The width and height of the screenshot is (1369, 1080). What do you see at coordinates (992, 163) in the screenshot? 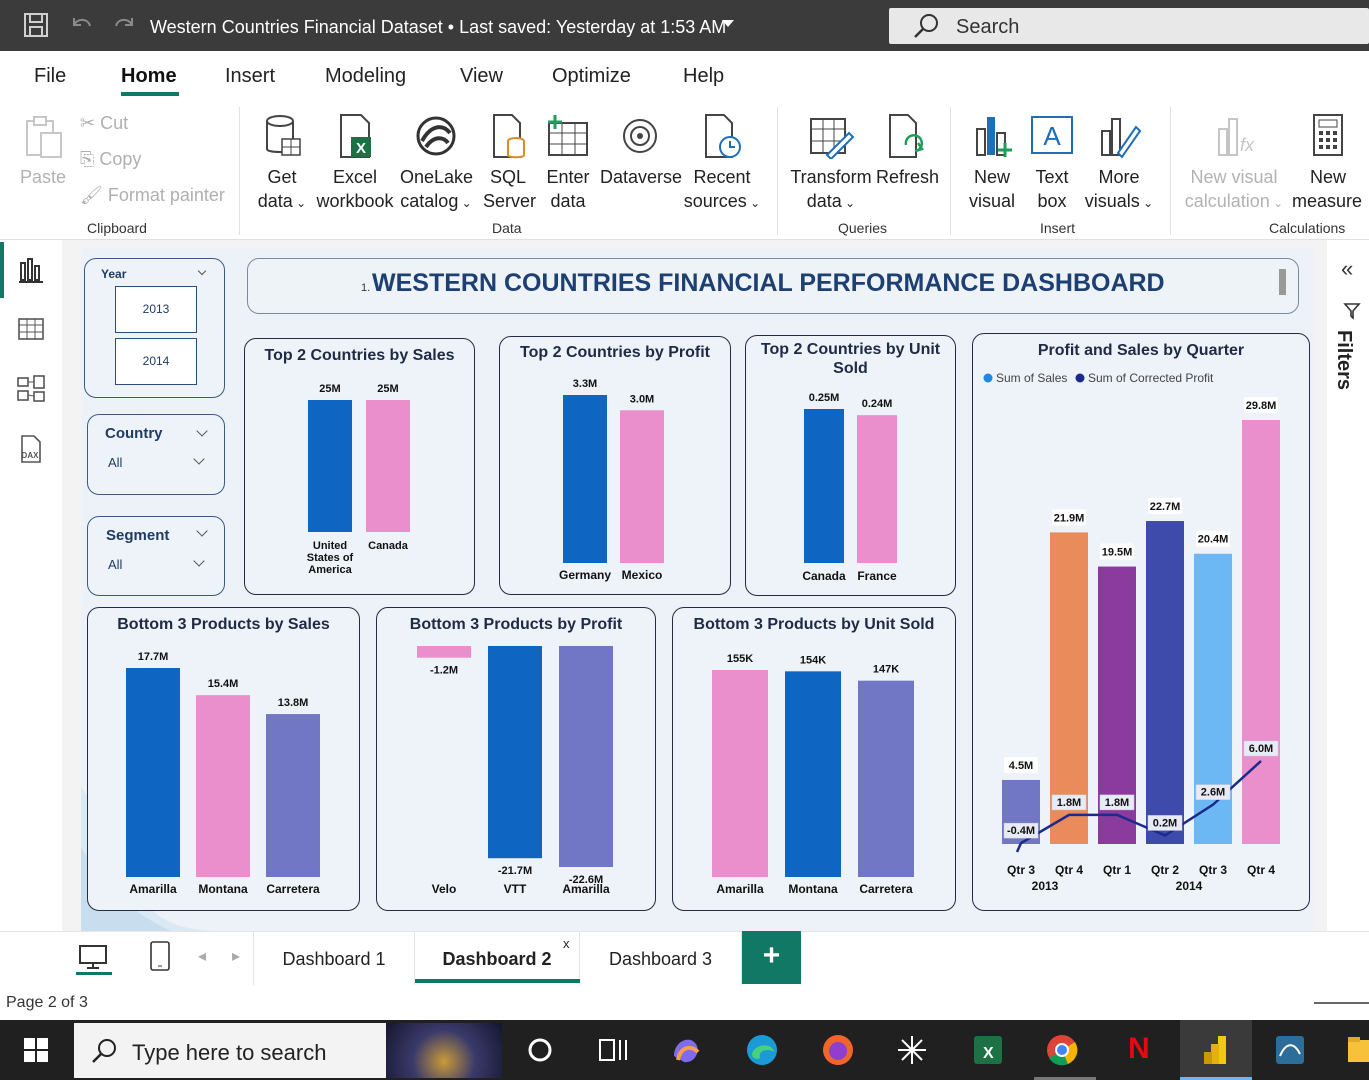
I see `new-visual-button: New visual` at bounding box center [992, 163].